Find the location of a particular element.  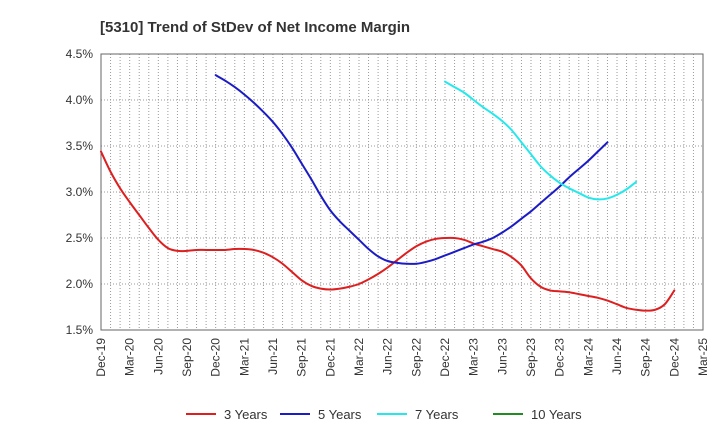

y-tick-label: 4.5% is located at coordinates (80, 54).